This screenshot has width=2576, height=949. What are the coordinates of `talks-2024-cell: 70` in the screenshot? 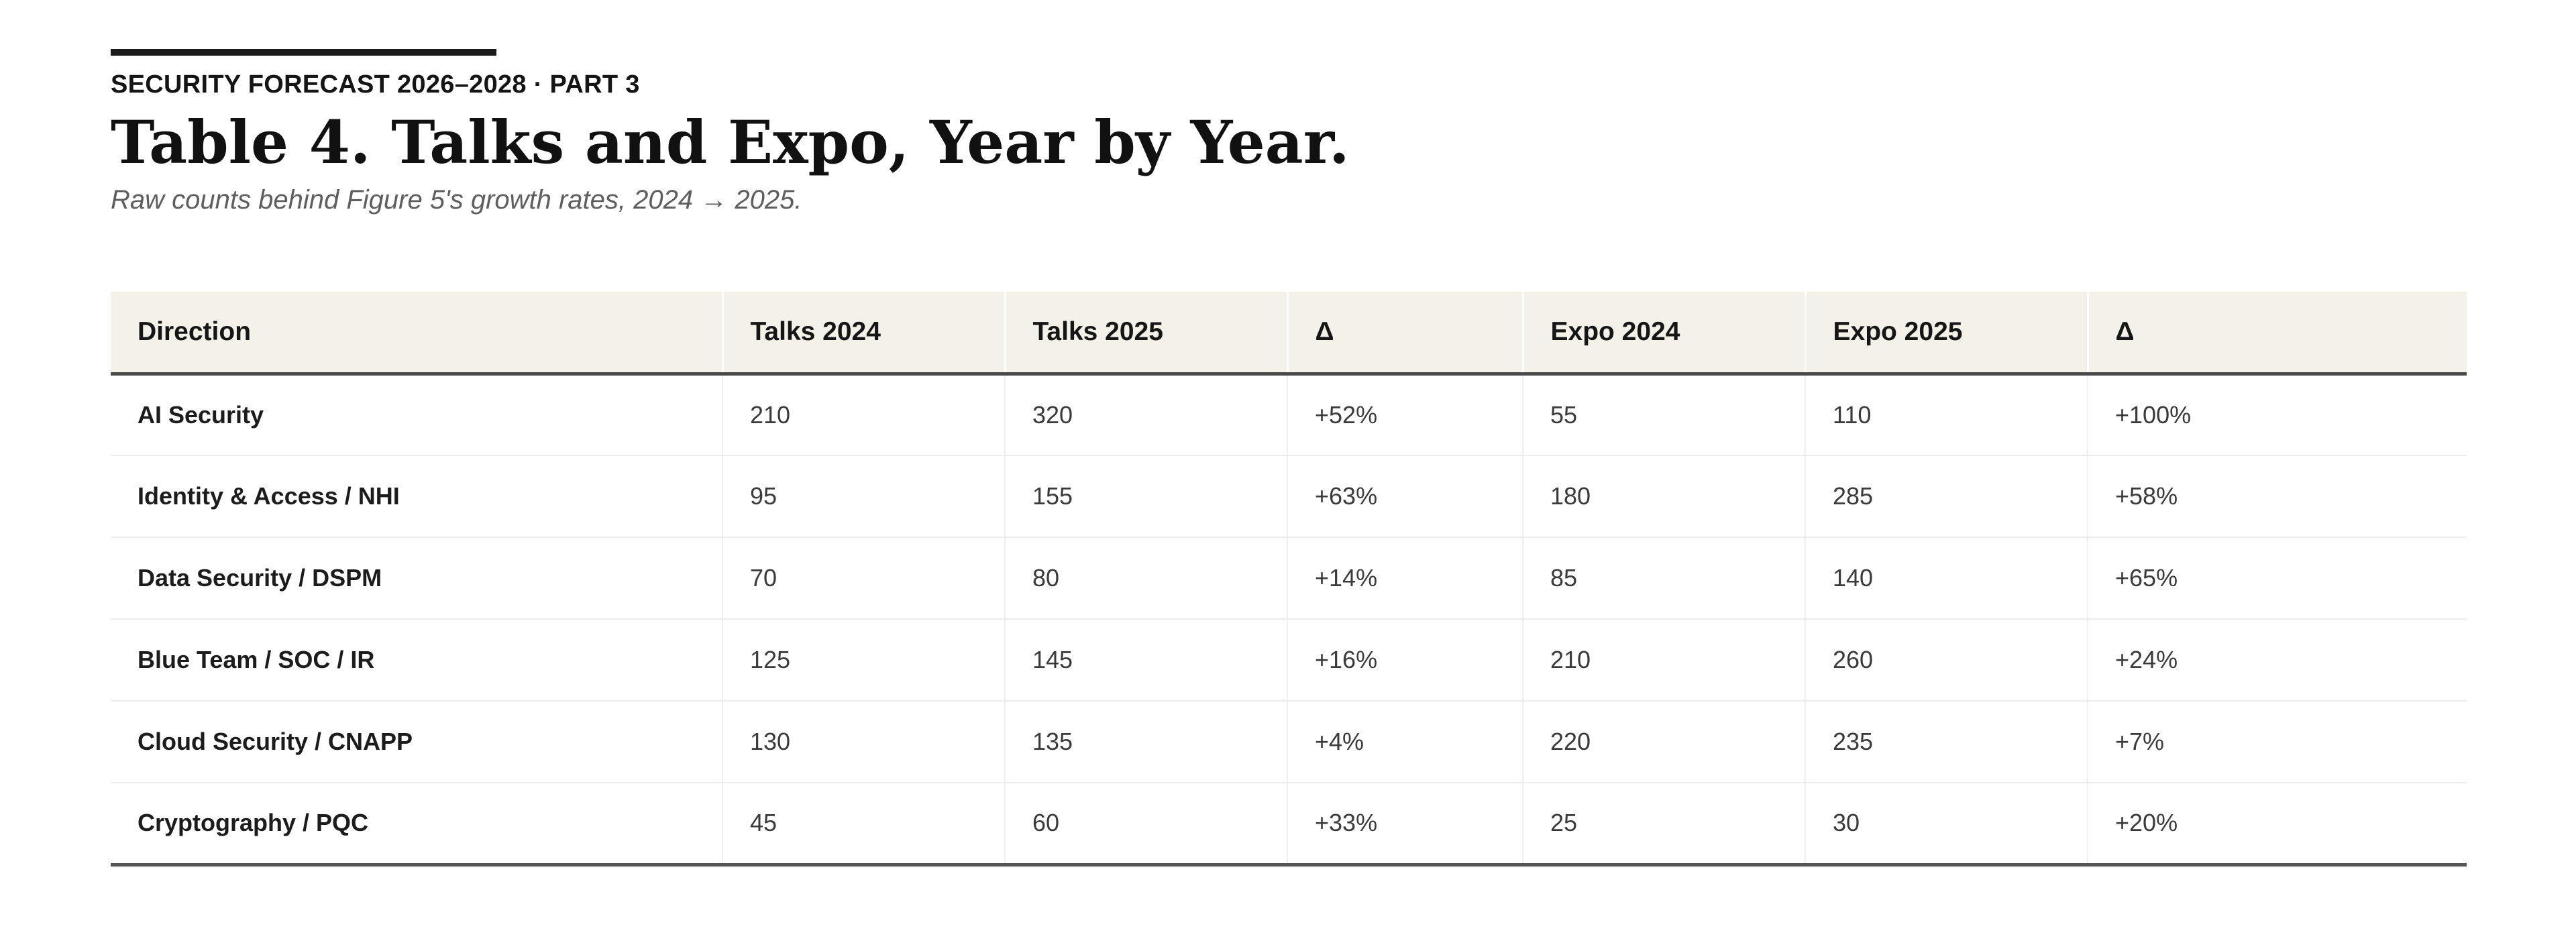 It's located at (863, 578).